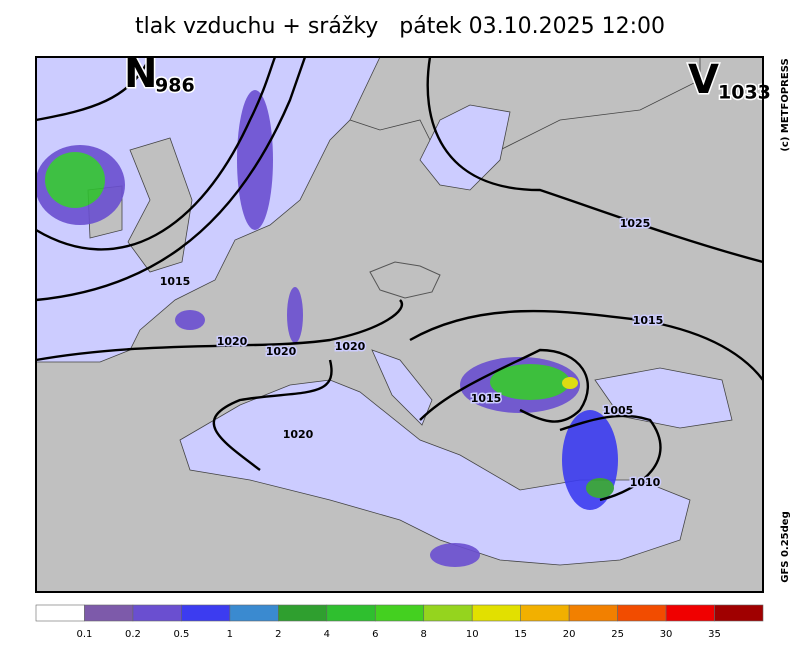 The height and width of the screenshot is (654, 800). What do you see at coordinates (666, 634) in the screenshot?
I see `legend-label: 30` at bounding box center [666, 634].